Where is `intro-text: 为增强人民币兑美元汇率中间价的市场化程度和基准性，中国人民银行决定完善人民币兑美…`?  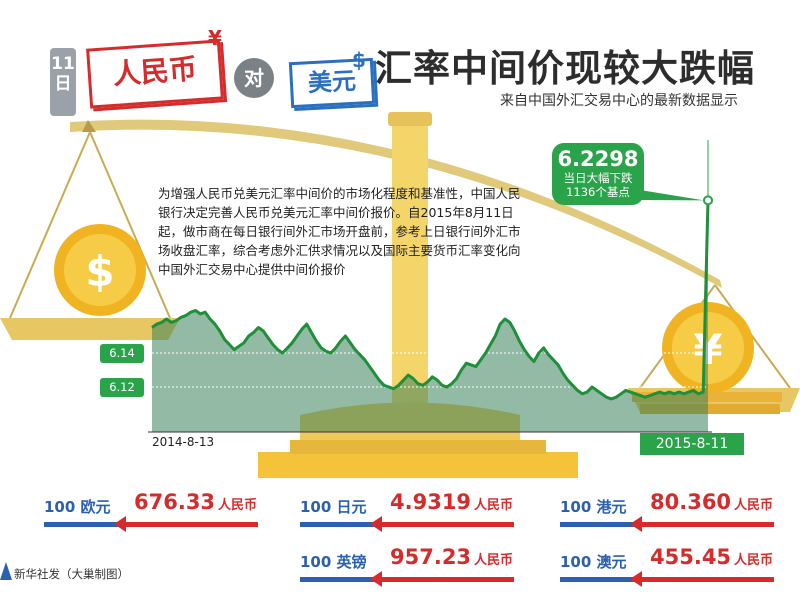
intro-text: 为增强人民币兑美元汇率中间价的市场化程度和基准性，中国人民银行决定完善人民币兑美… is located at coordinates (339, 231).